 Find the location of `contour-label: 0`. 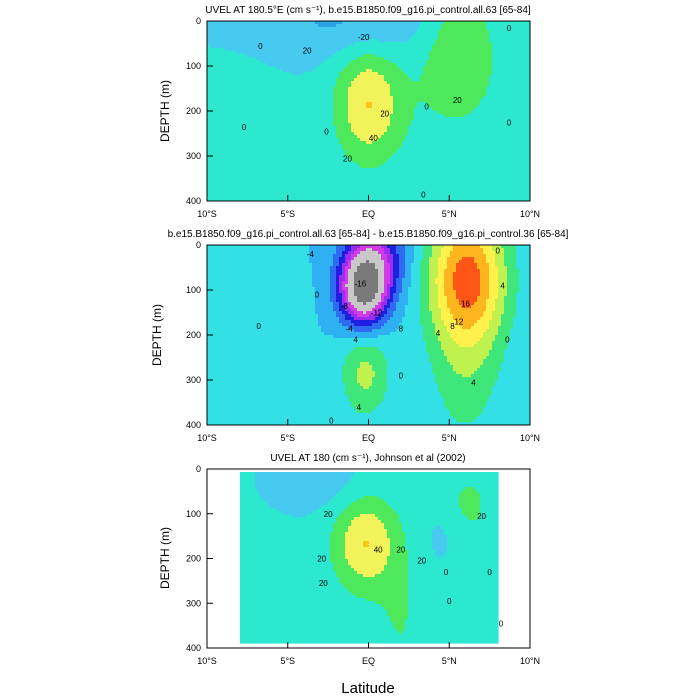

contour-label: 0 is located at coordinates (401, 376).